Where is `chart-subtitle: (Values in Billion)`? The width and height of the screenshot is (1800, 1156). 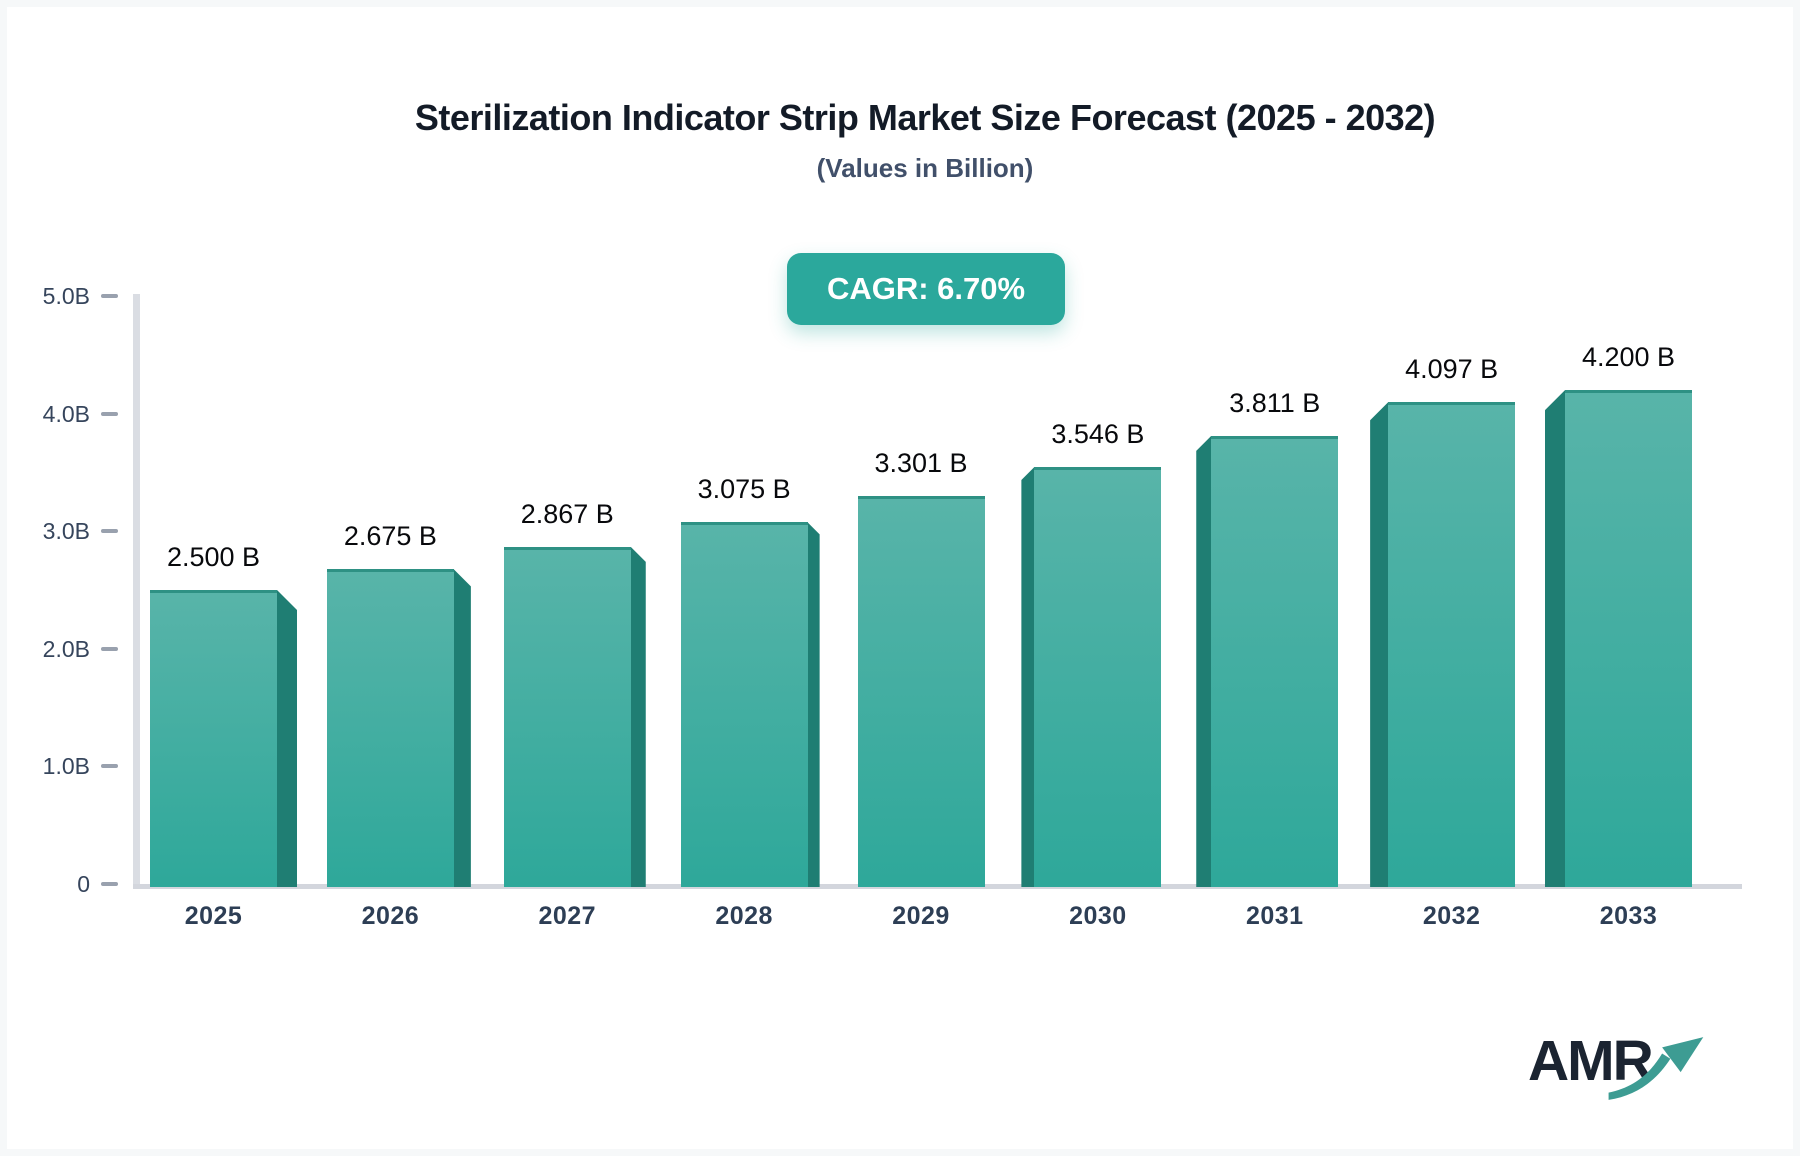 chart-subtitle: (Values in Billion) is located at coordinates (925, 168).